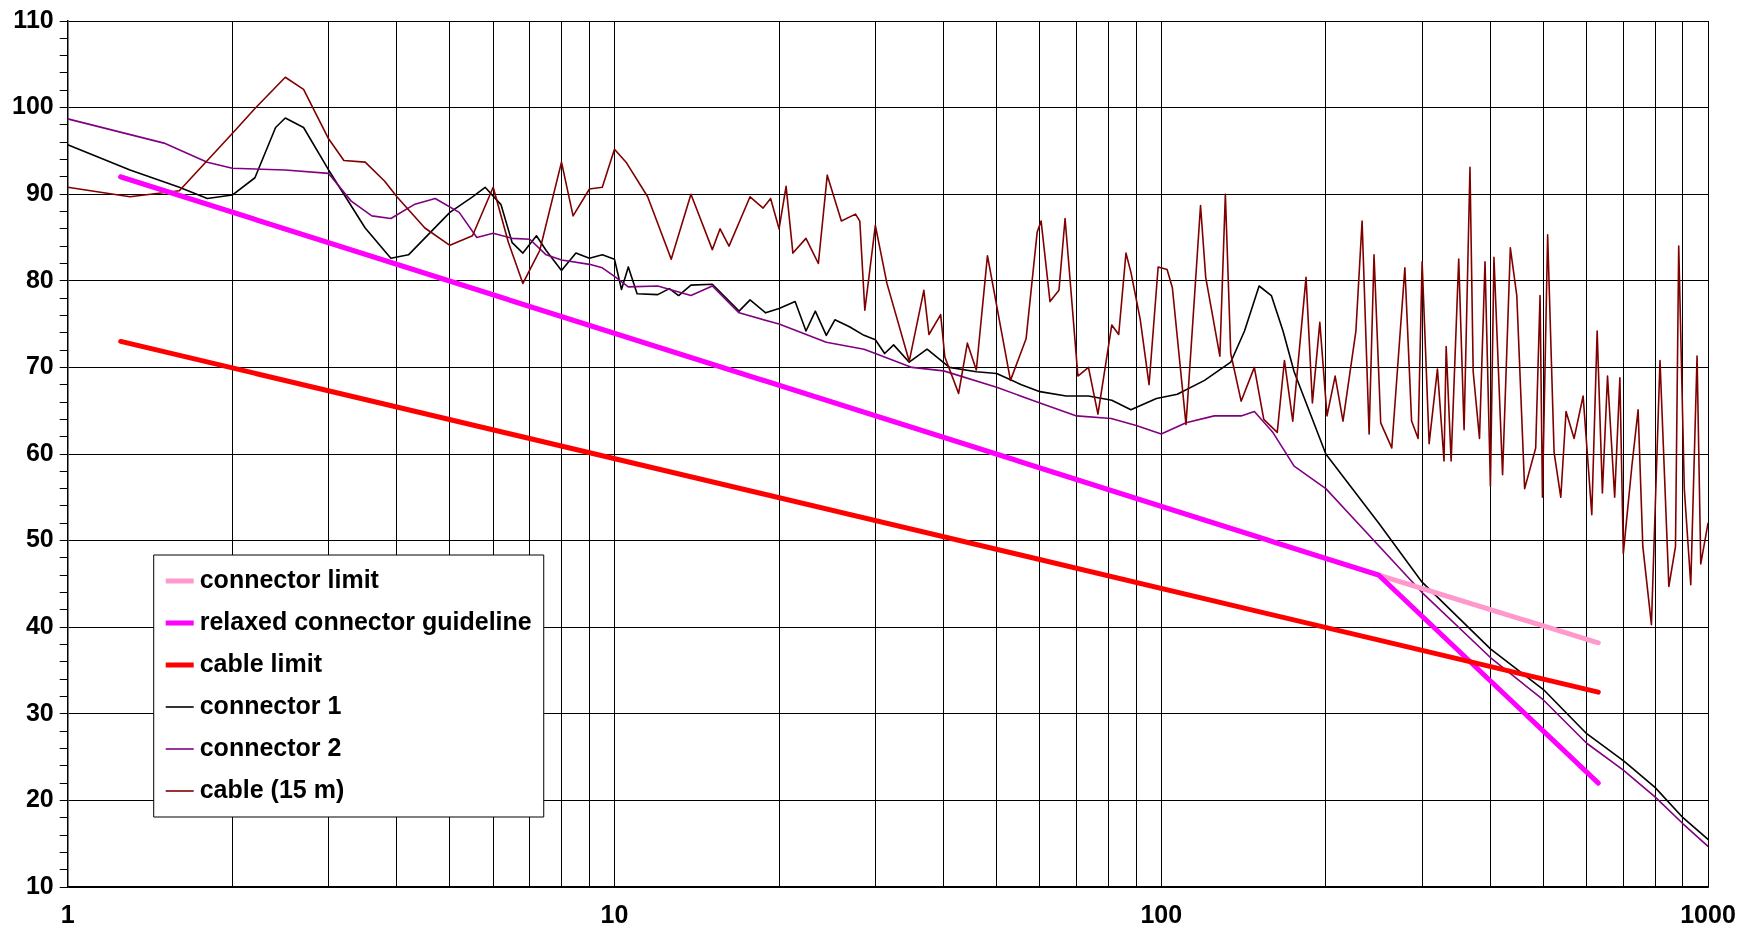  I want to click on legend-label: relaxed connector guideline, so click(365, 620).